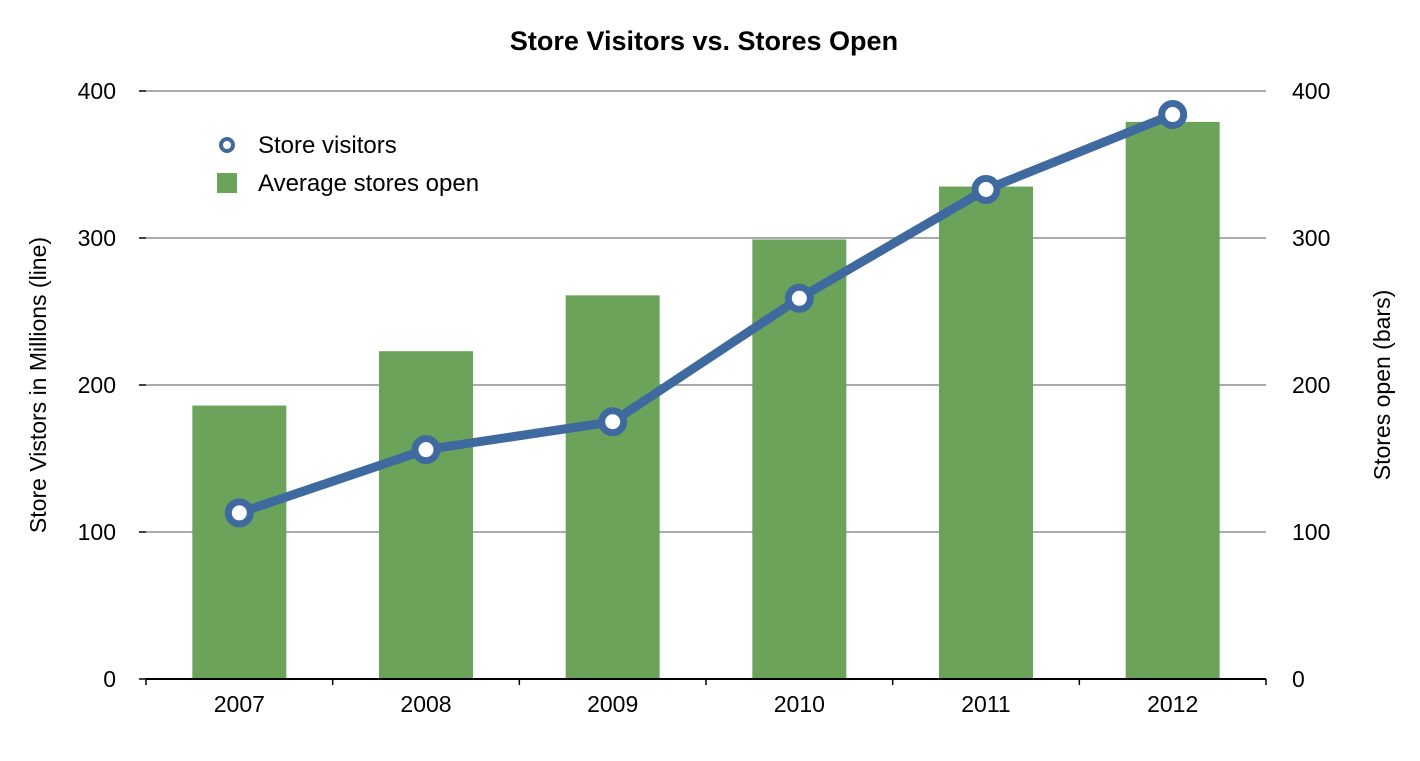 This screenshot has width=1420, height=761. Describe the element at coordinates (1311, 385) in the screenshot. I see `y-tick-label-right: 200` at that location.